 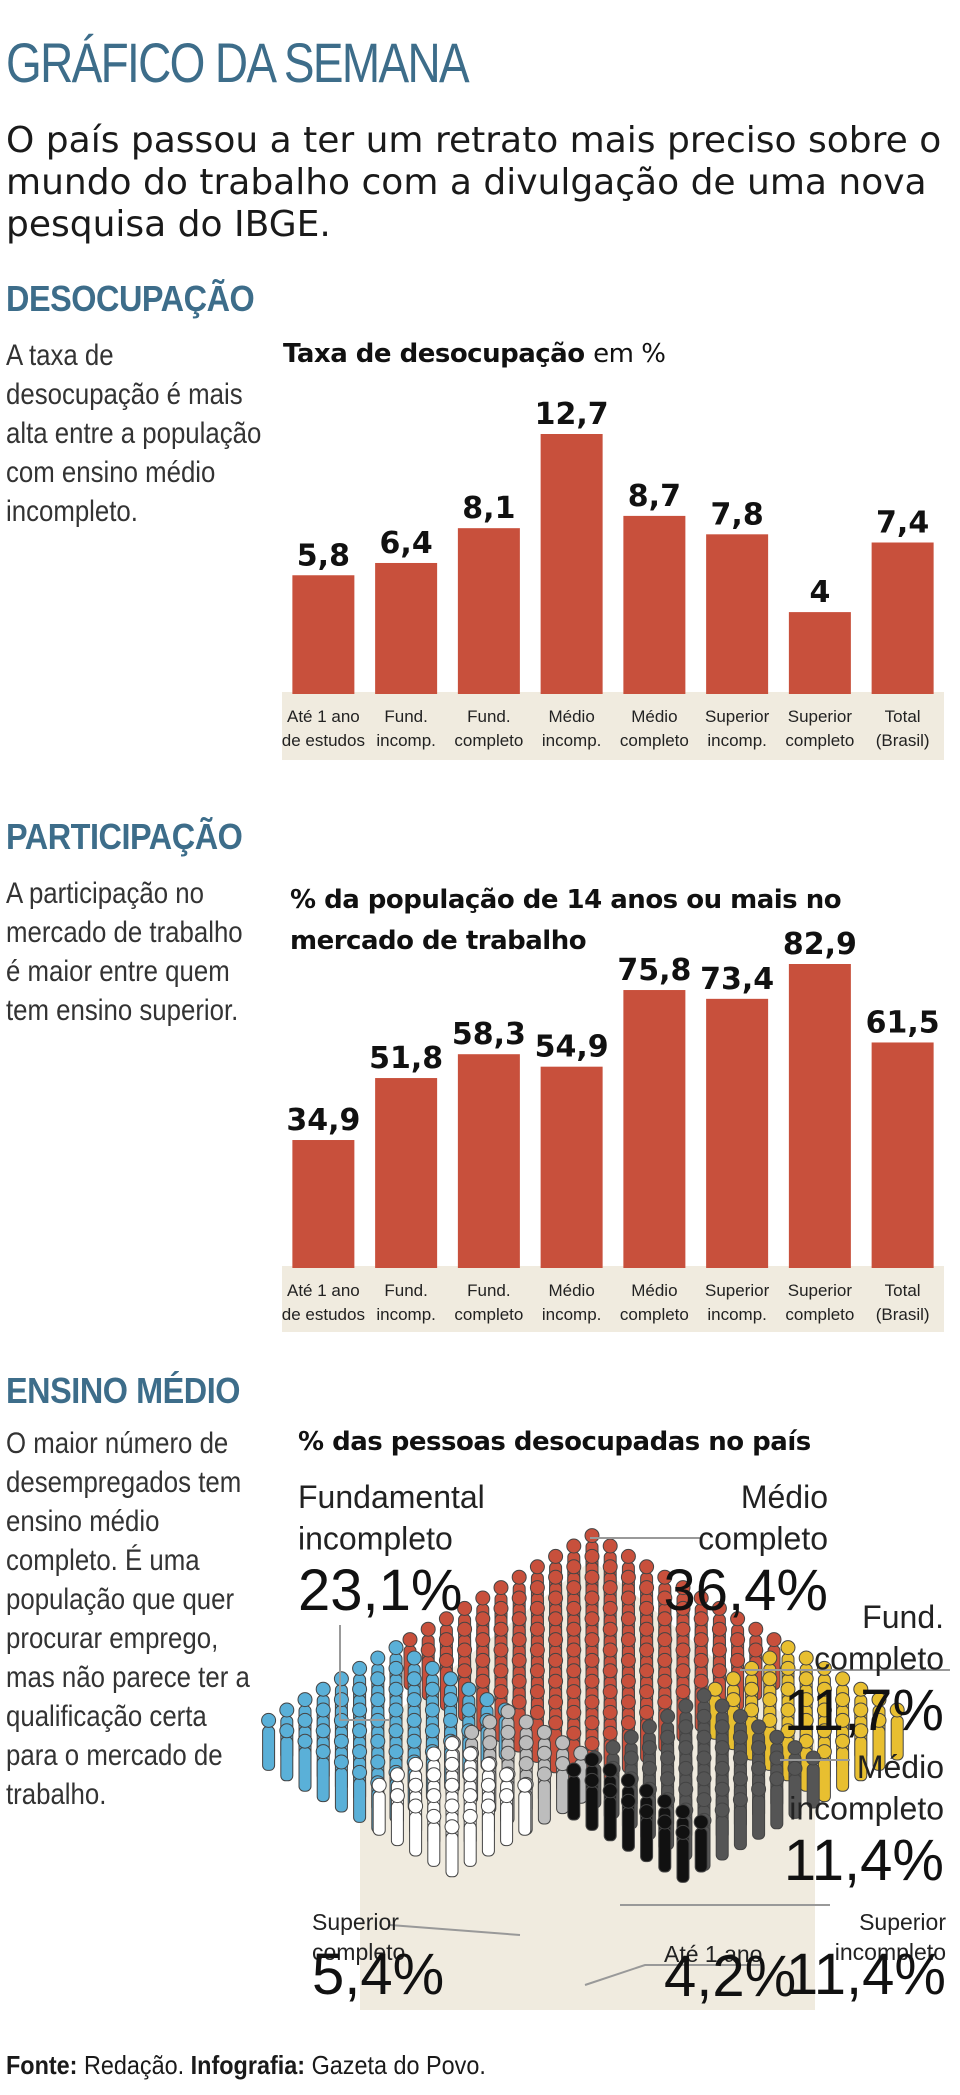 What do you see at coordinates (737, 514) in the screenshot?
I see `bar-value-label: 7,8` at bounding box center [737, 514].